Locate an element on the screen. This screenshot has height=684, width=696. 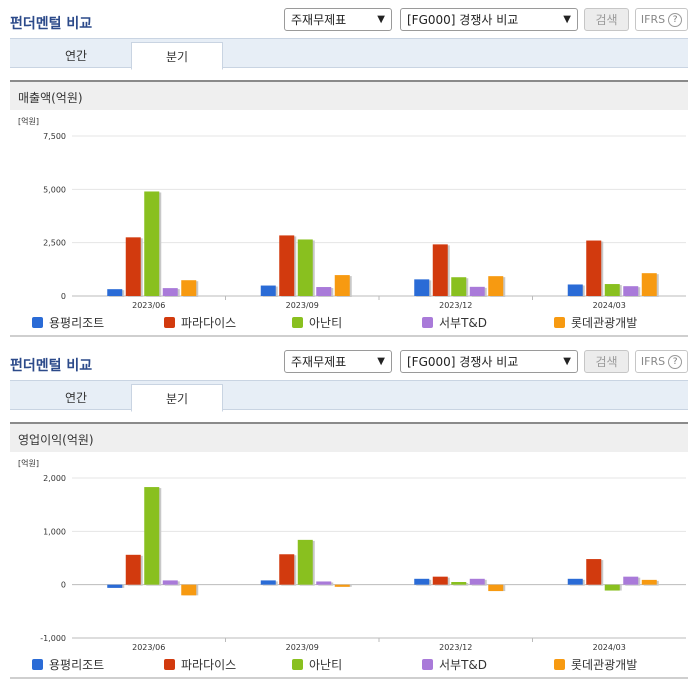
y-tick-label: 2,000 is located at coordinates (54, 478).